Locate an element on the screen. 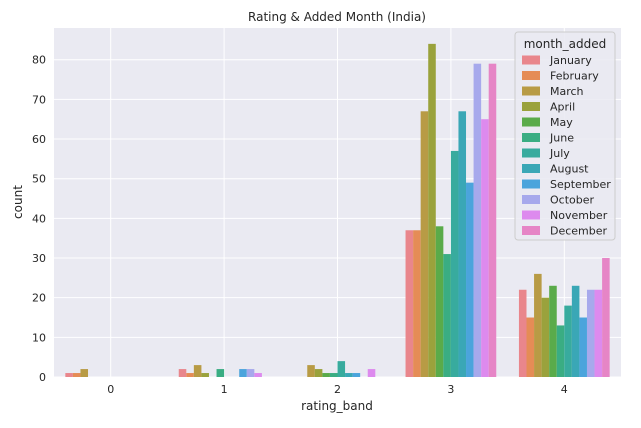 The image size is (641, 428). x-tick-label: 4 is located at coordinates (564, 389).